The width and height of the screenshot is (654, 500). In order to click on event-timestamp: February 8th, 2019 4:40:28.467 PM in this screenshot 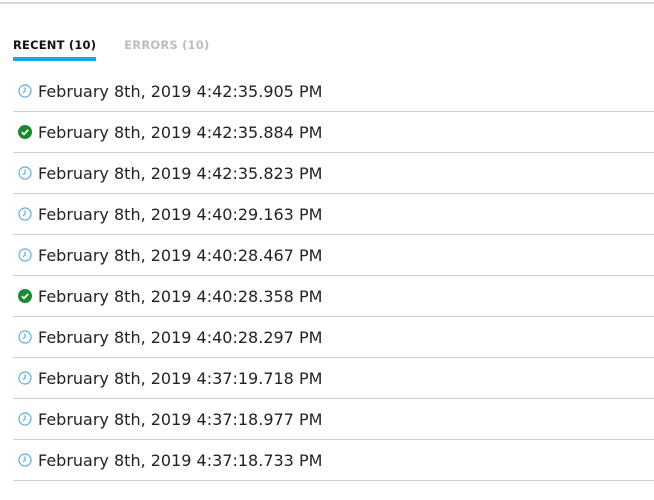, I will do `click(180, 255)`.